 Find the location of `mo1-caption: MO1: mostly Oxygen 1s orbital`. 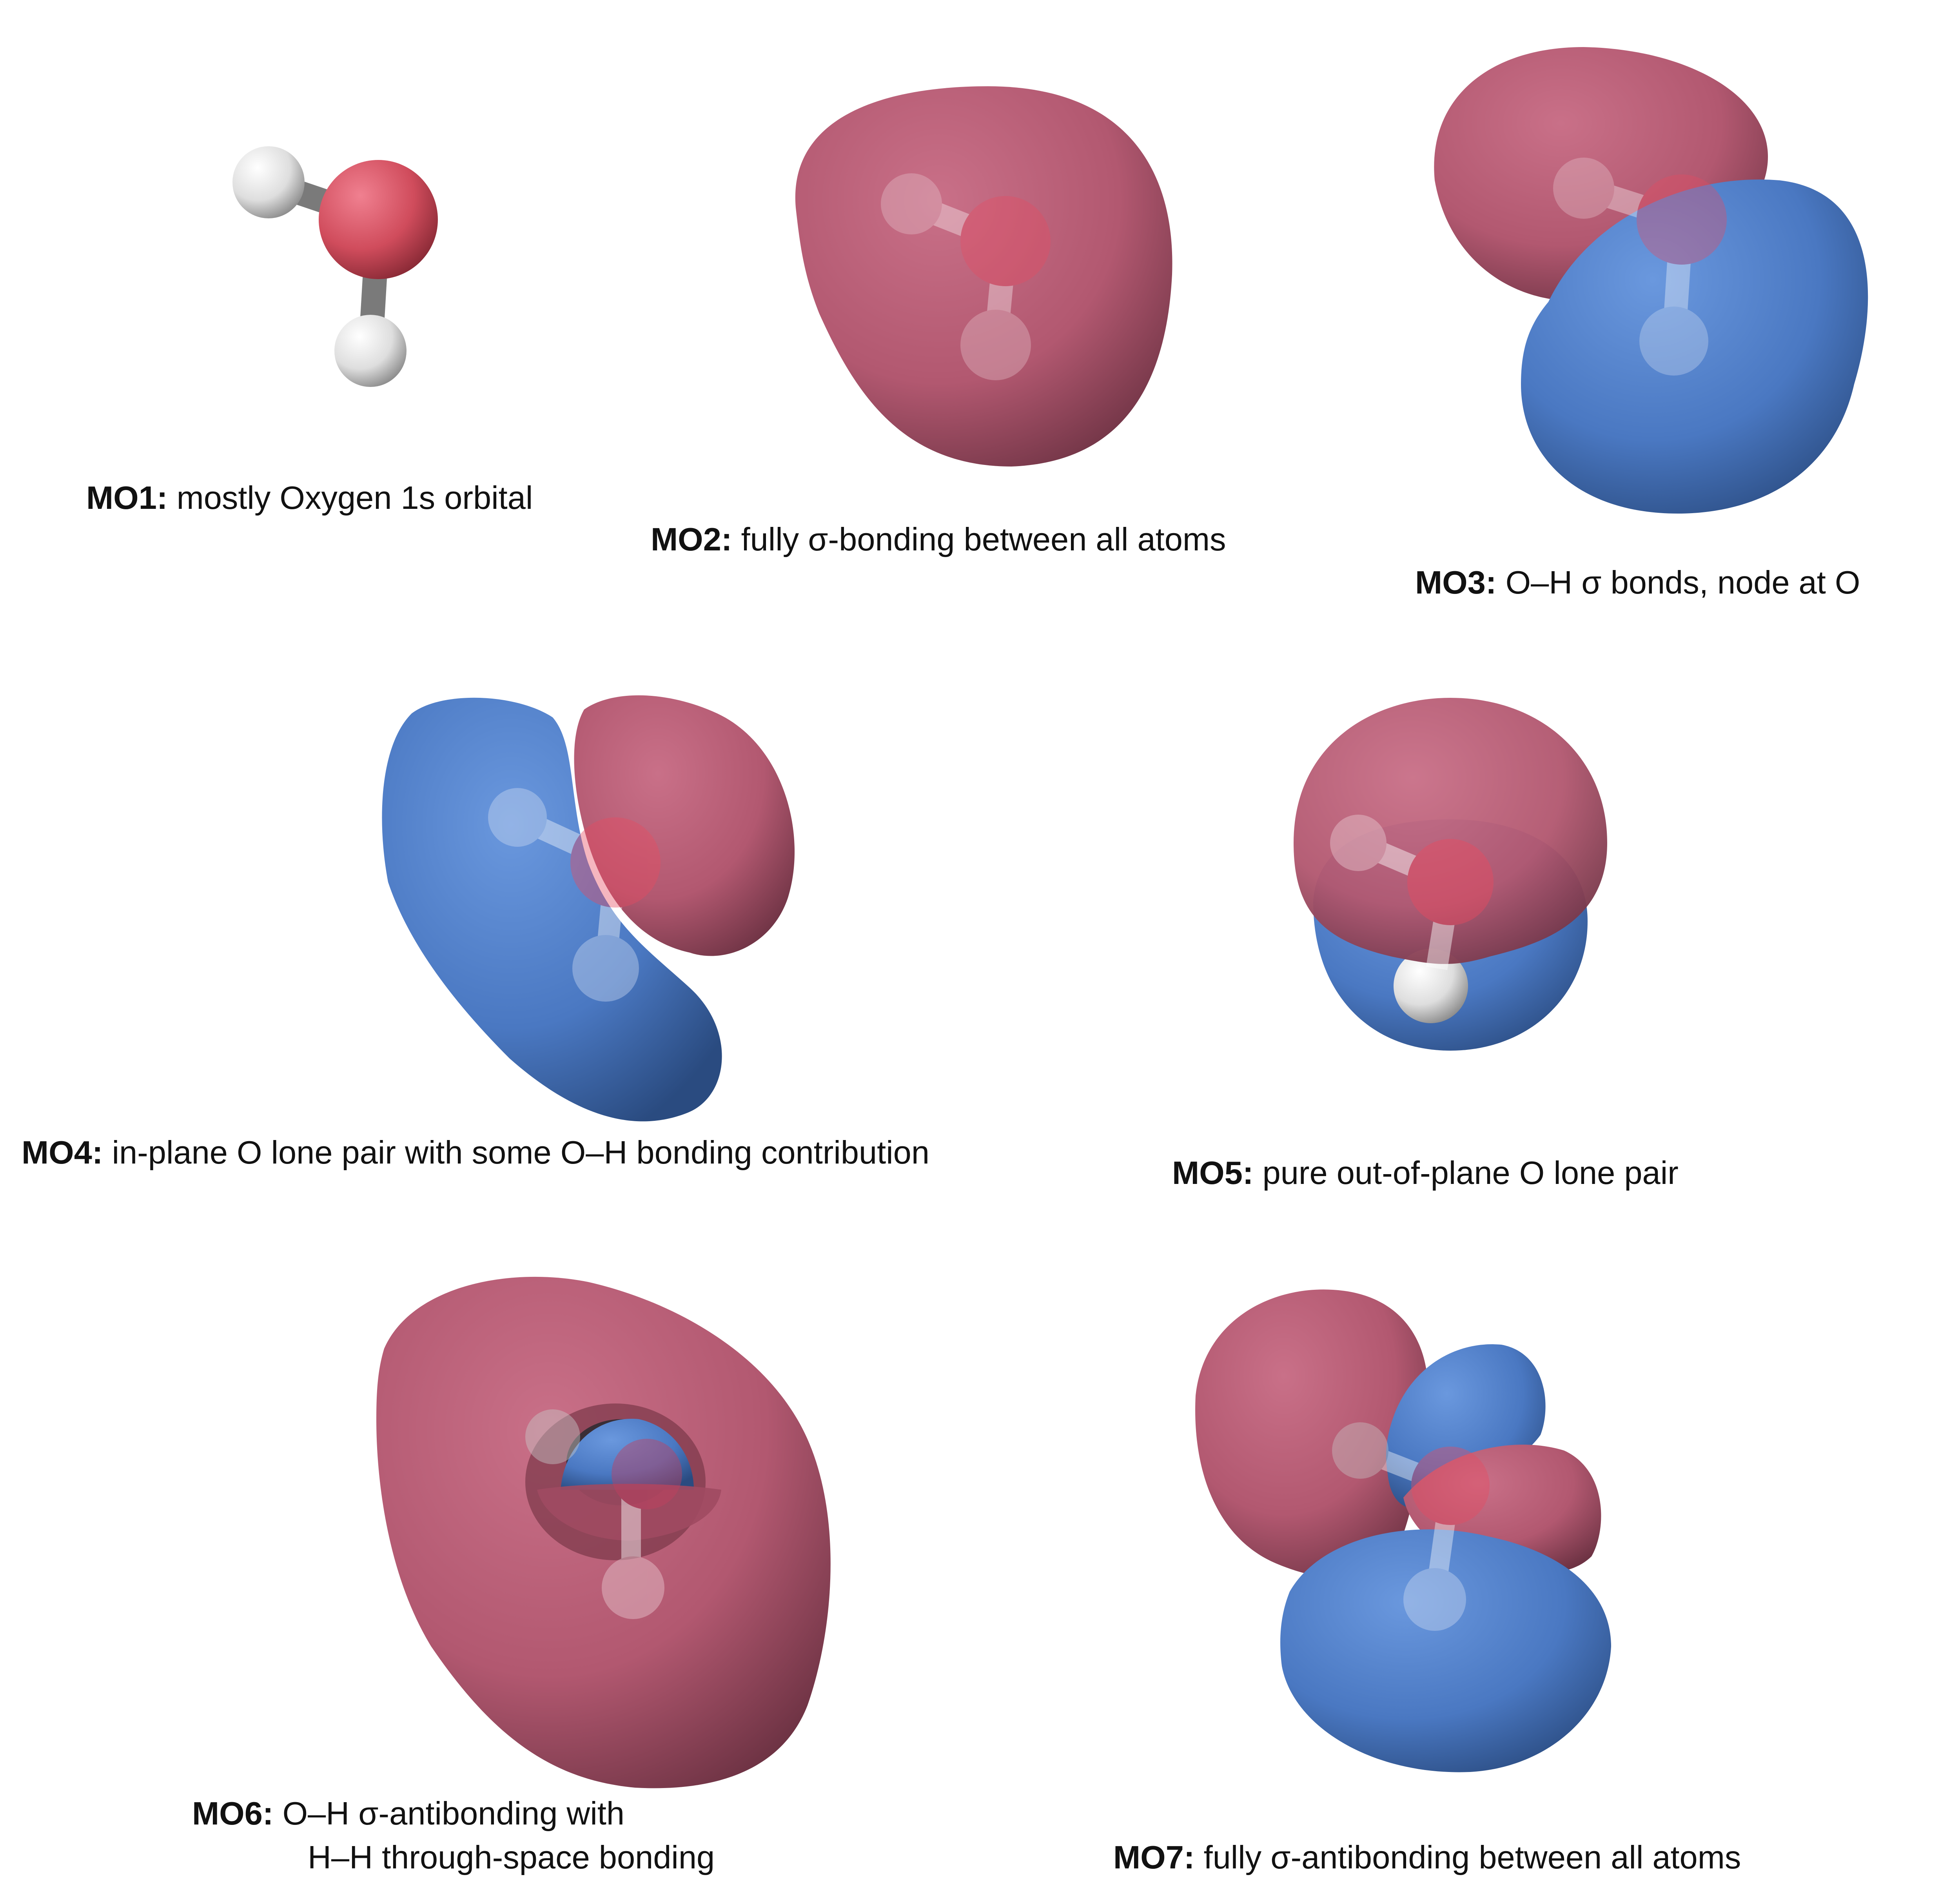

mo1-caption: MO1: mostly Oxygen 1s orbital is located at coordinates (309, 498).